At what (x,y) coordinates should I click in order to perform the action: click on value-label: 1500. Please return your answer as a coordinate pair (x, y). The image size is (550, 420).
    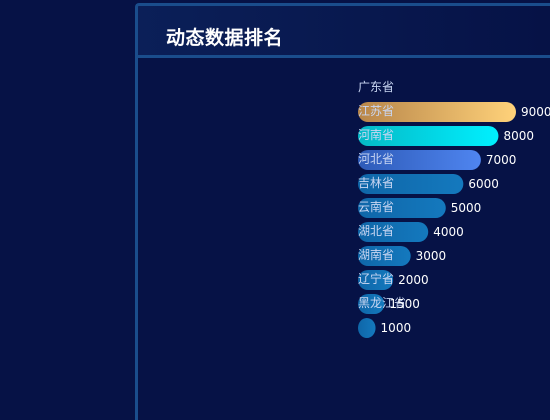
    Looking at the image, I should click on (404, 304).